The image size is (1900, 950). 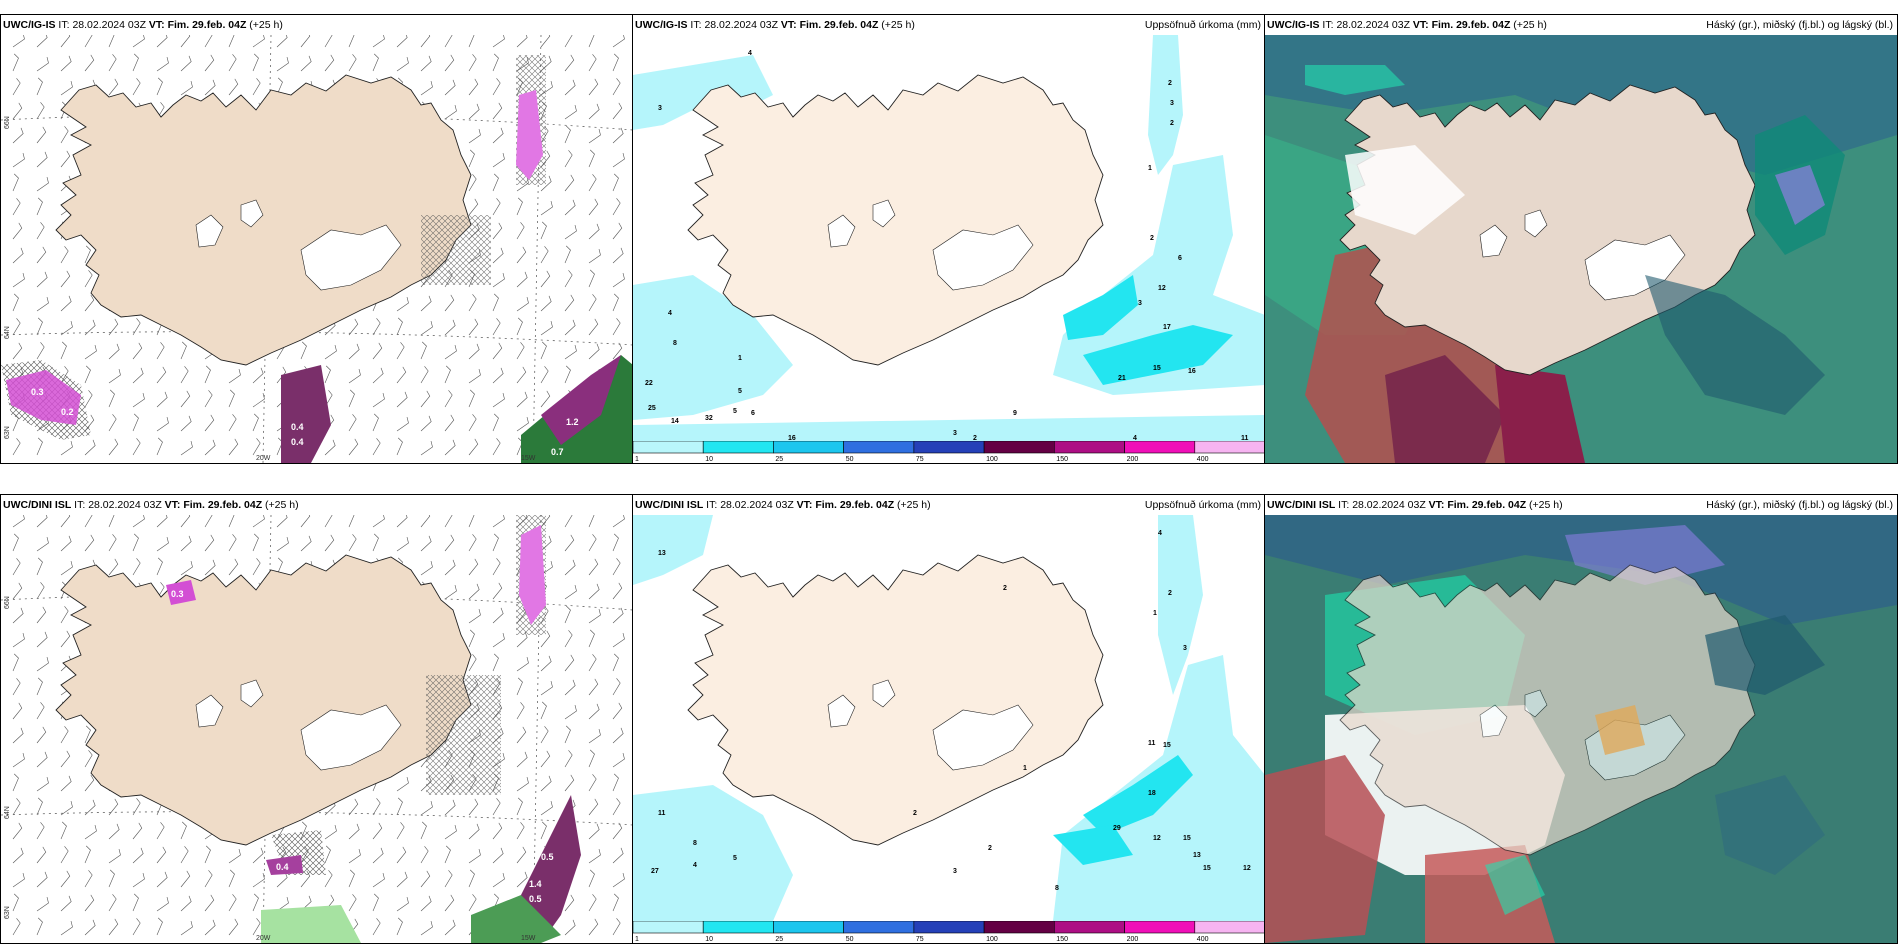 I want to click on wind-value: 1.4, so click(x=535, y=884).